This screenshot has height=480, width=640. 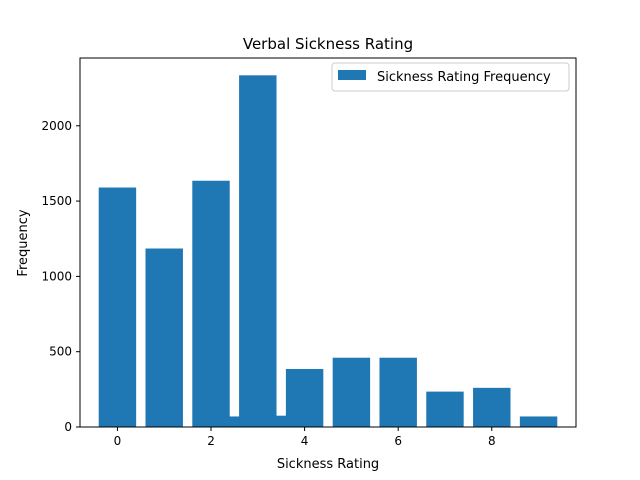 What do you see at coordinates (56, 276) in the screenshot?
I see `y-tick-label: 1000` at bounding box center [56, 276].